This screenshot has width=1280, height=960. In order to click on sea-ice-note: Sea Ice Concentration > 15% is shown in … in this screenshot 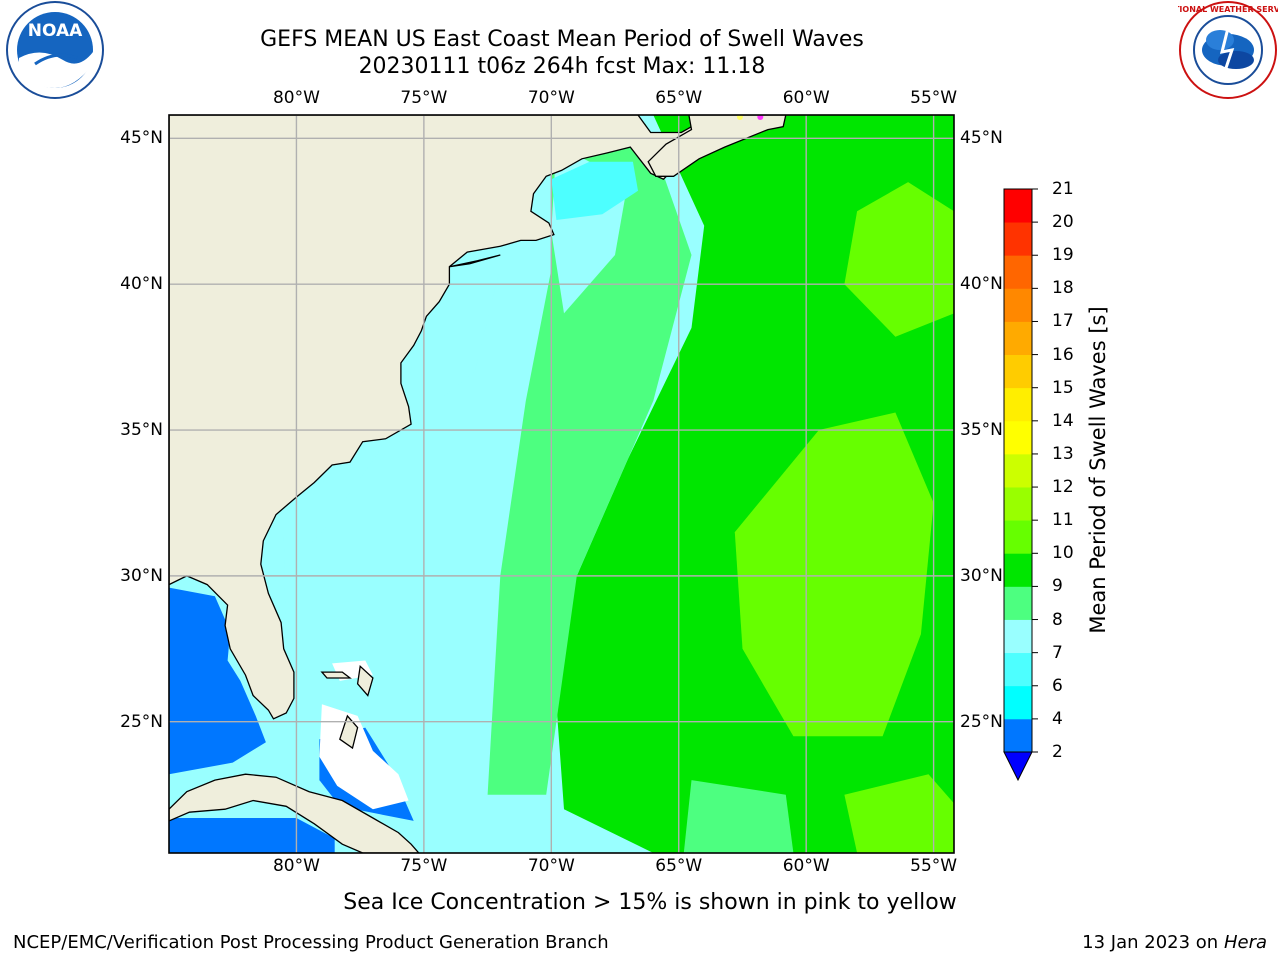, I will do `click(650, 902)`.